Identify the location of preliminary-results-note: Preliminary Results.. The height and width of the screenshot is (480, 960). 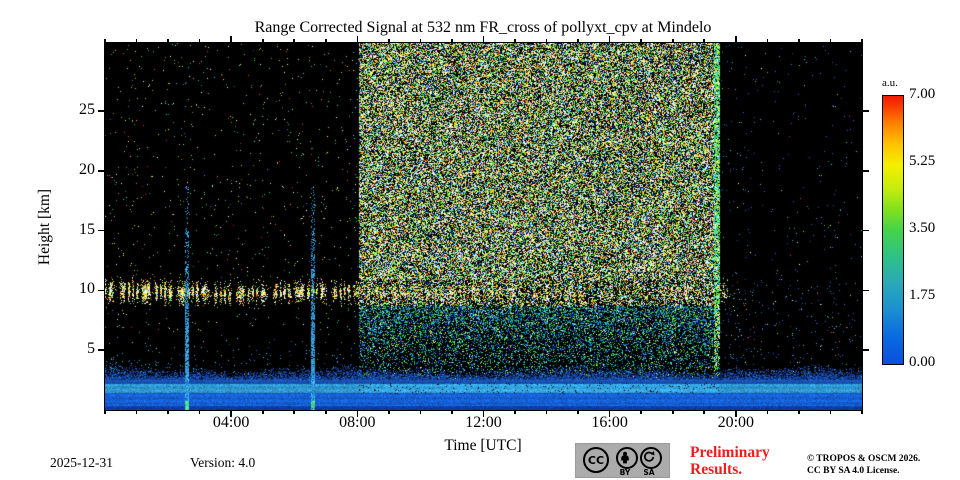
(730, 461).